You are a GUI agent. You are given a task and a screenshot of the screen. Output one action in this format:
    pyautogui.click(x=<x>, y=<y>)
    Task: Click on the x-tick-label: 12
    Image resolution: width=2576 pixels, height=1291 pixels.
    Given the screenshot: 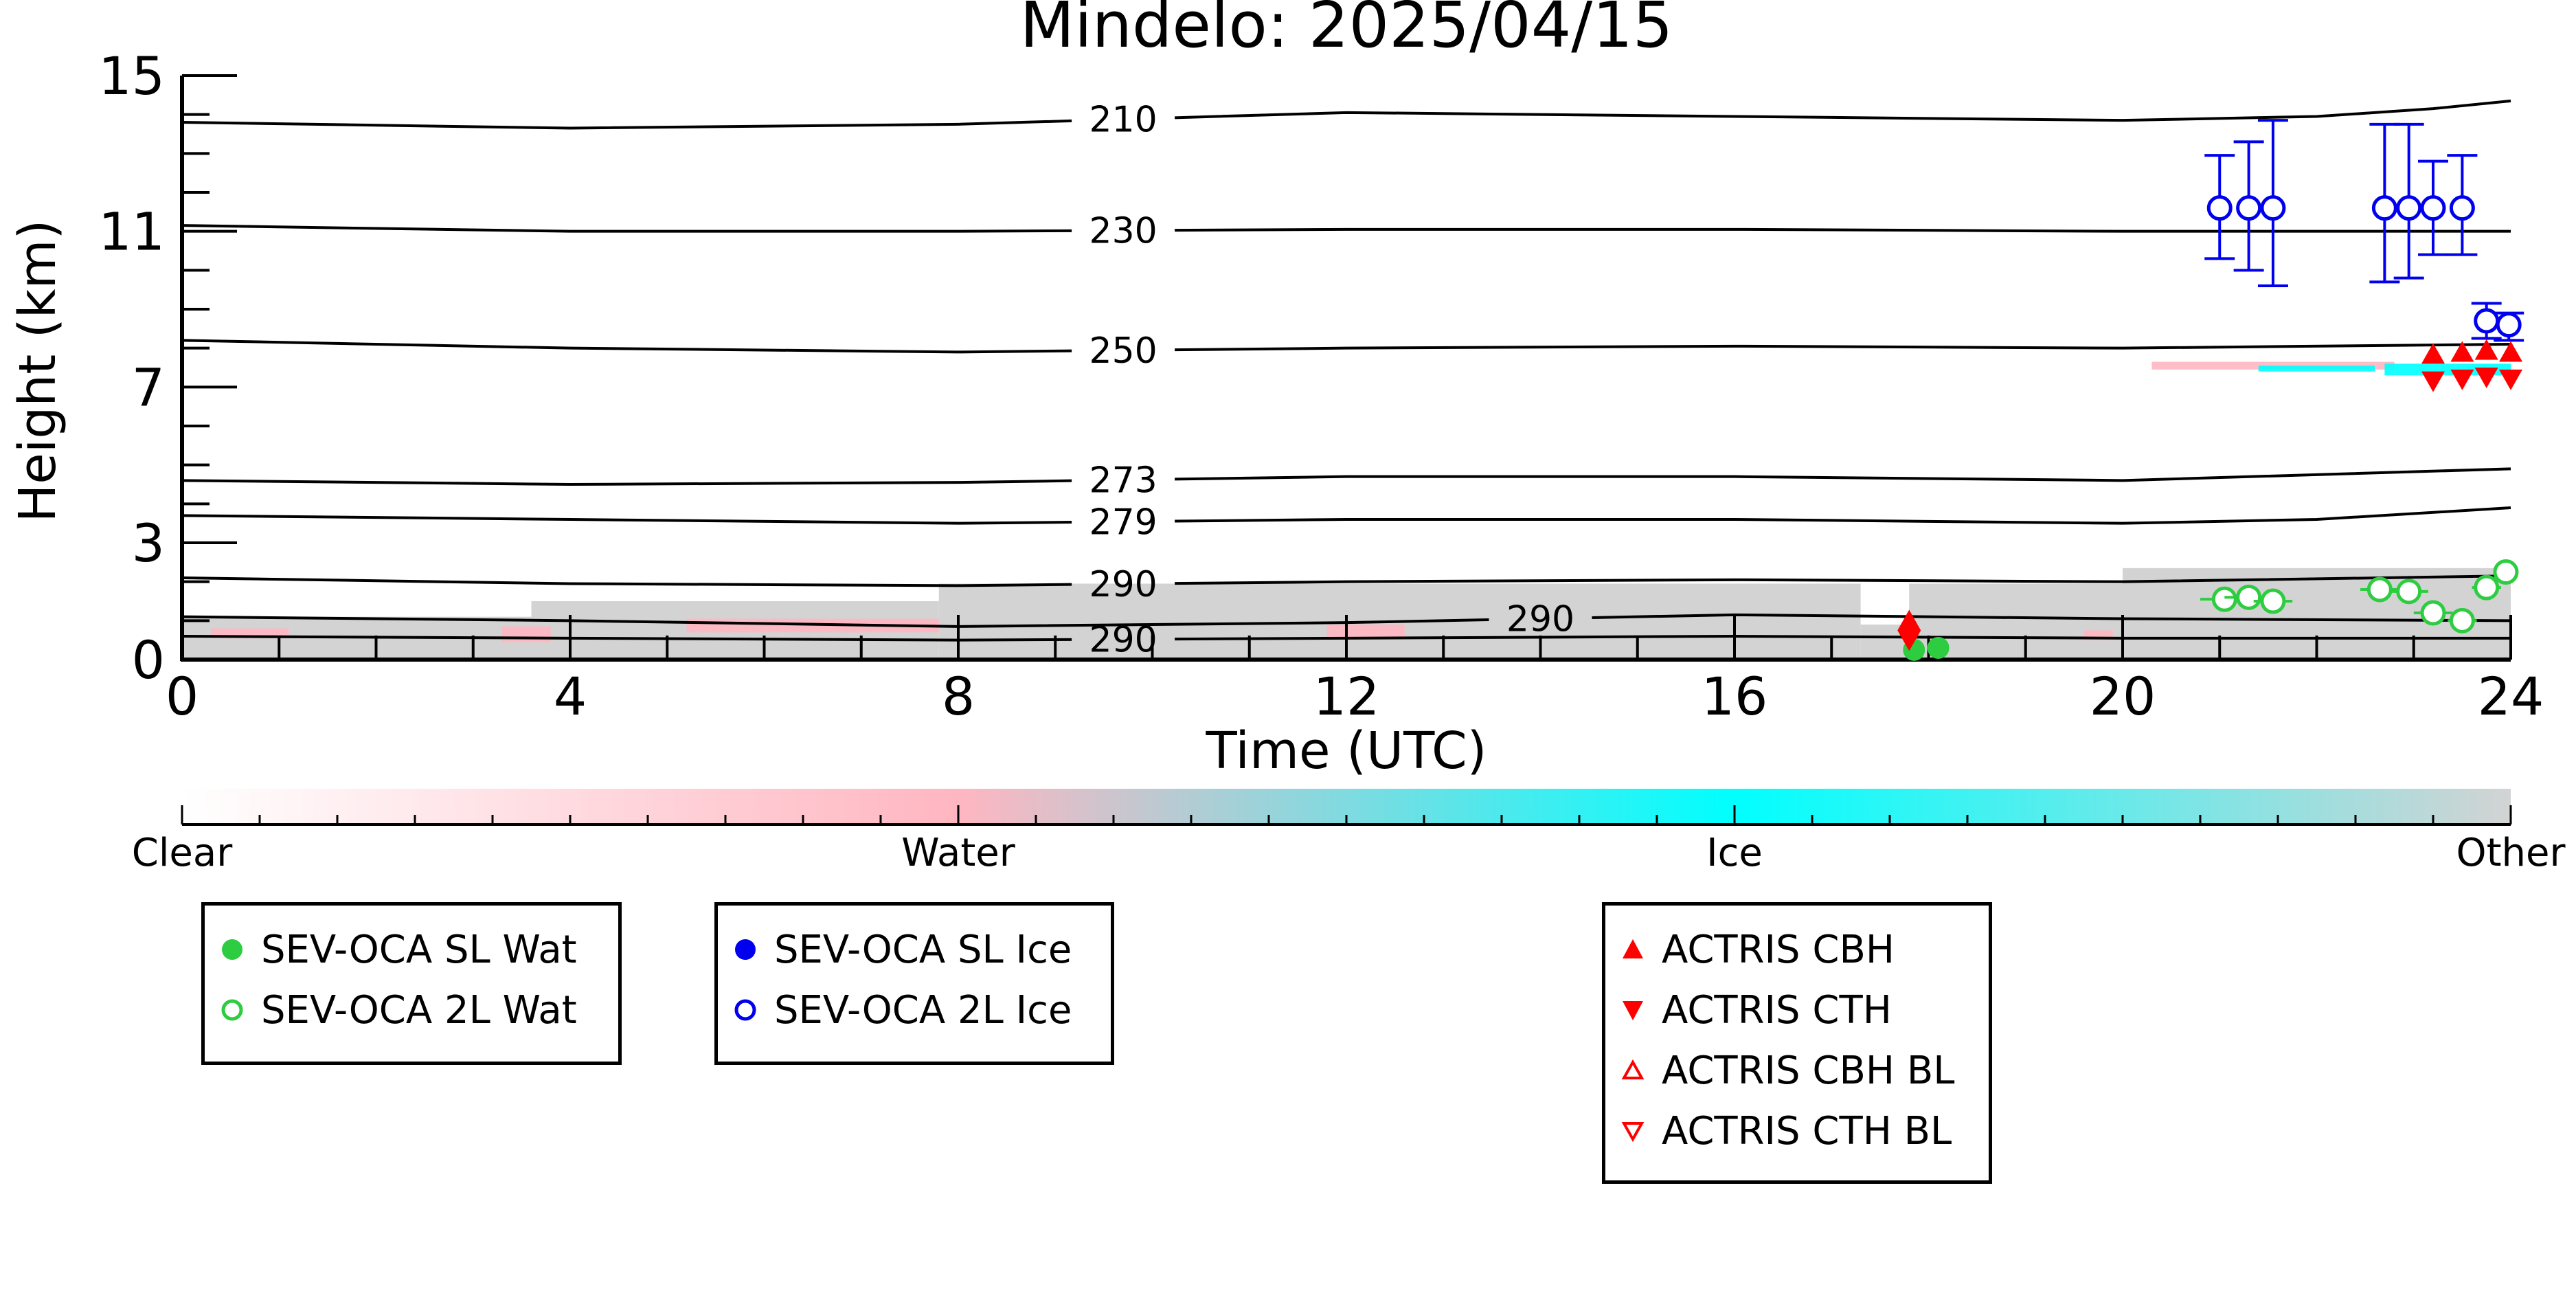 What is the action you would take?
    pyautogui.click(x=1346, y=696)
    